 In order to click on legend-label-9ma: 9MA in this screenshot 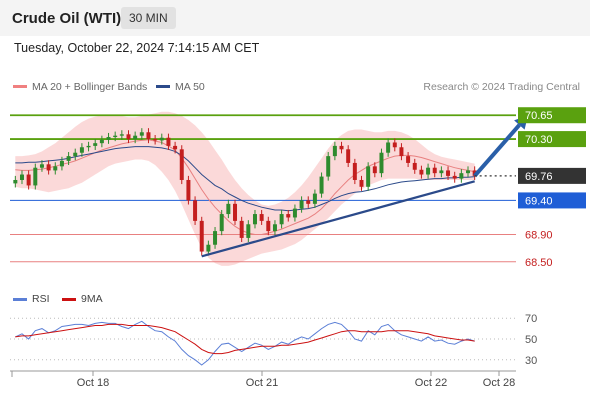, I will do `click(92, 299)`.